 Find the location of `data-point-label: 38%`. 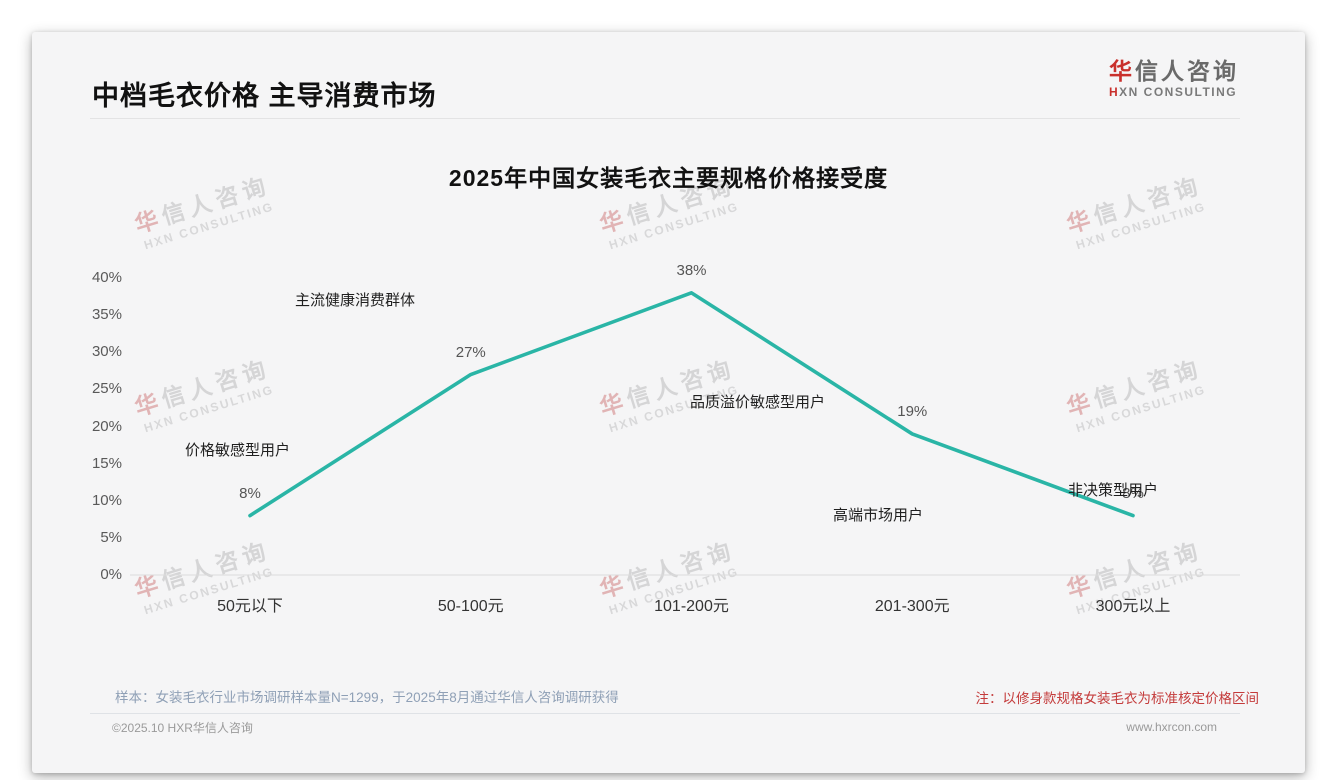

data-point-label: 38% is located at coordinates (691, 270).